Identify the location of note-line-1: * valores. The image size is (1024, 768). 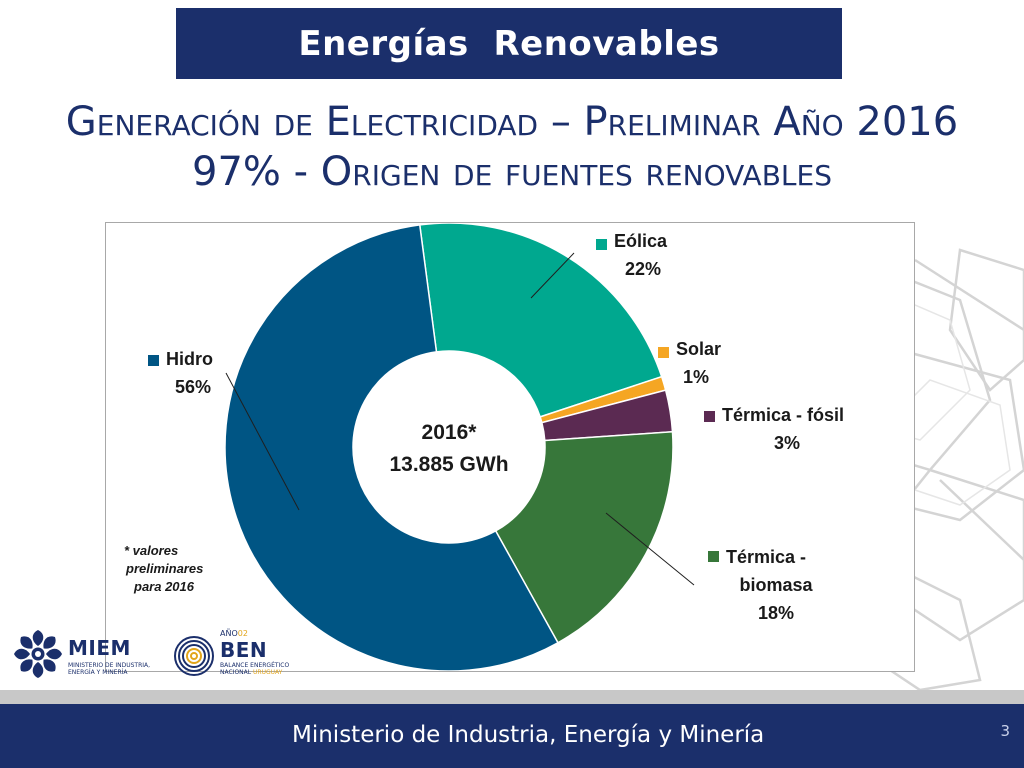
(151, 550).